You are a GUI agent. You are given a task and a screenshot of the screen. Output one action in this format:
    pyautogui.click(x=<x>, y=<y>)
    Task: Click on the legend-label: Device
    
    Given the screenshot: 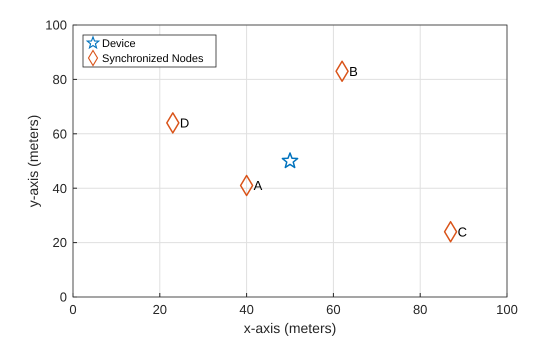 What is the action you would take?
    pyautogui.click(x=119, y=44)
    